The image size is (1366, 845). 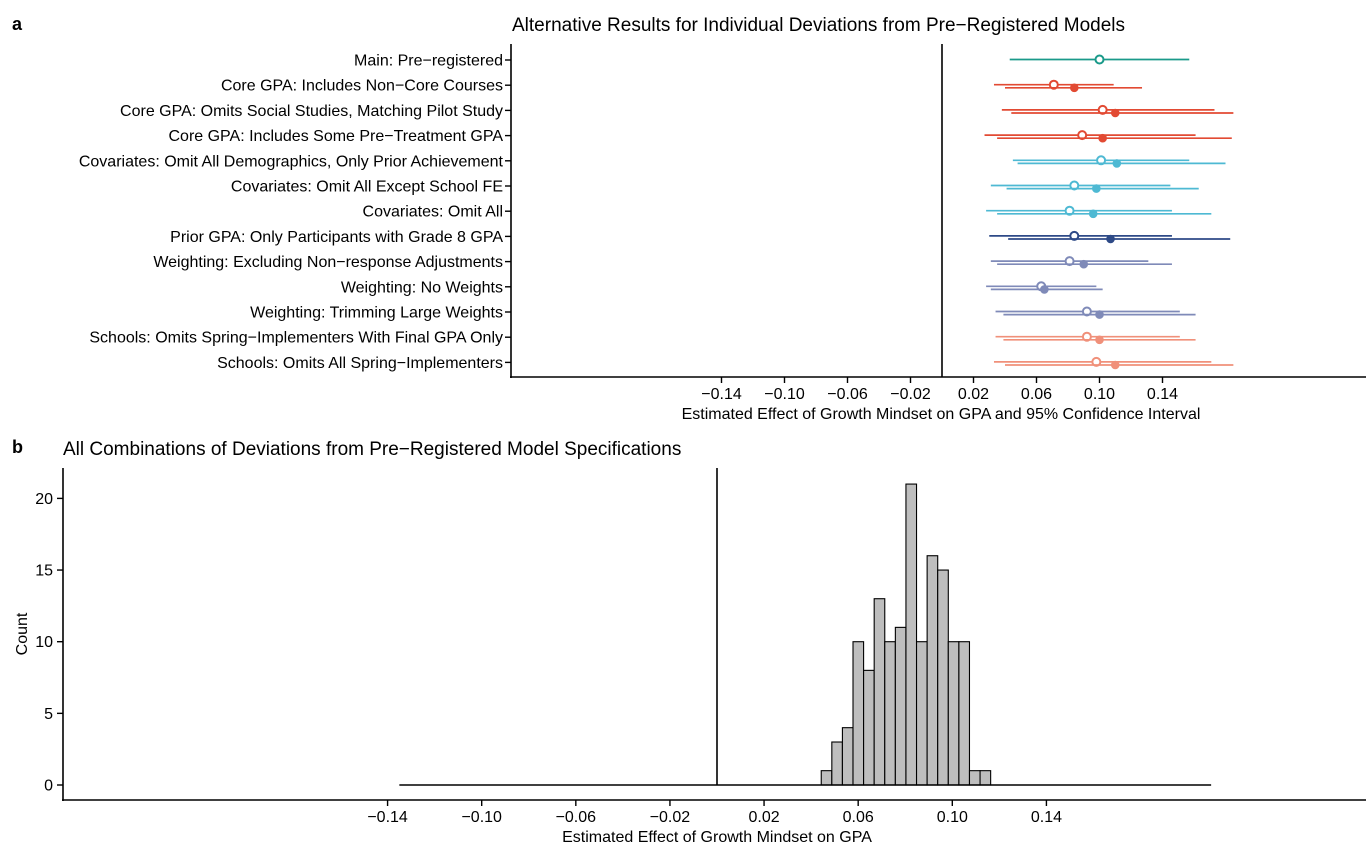 I want to click on chart-b-x-tick-label: 0.02, so click(x=763, y=817).